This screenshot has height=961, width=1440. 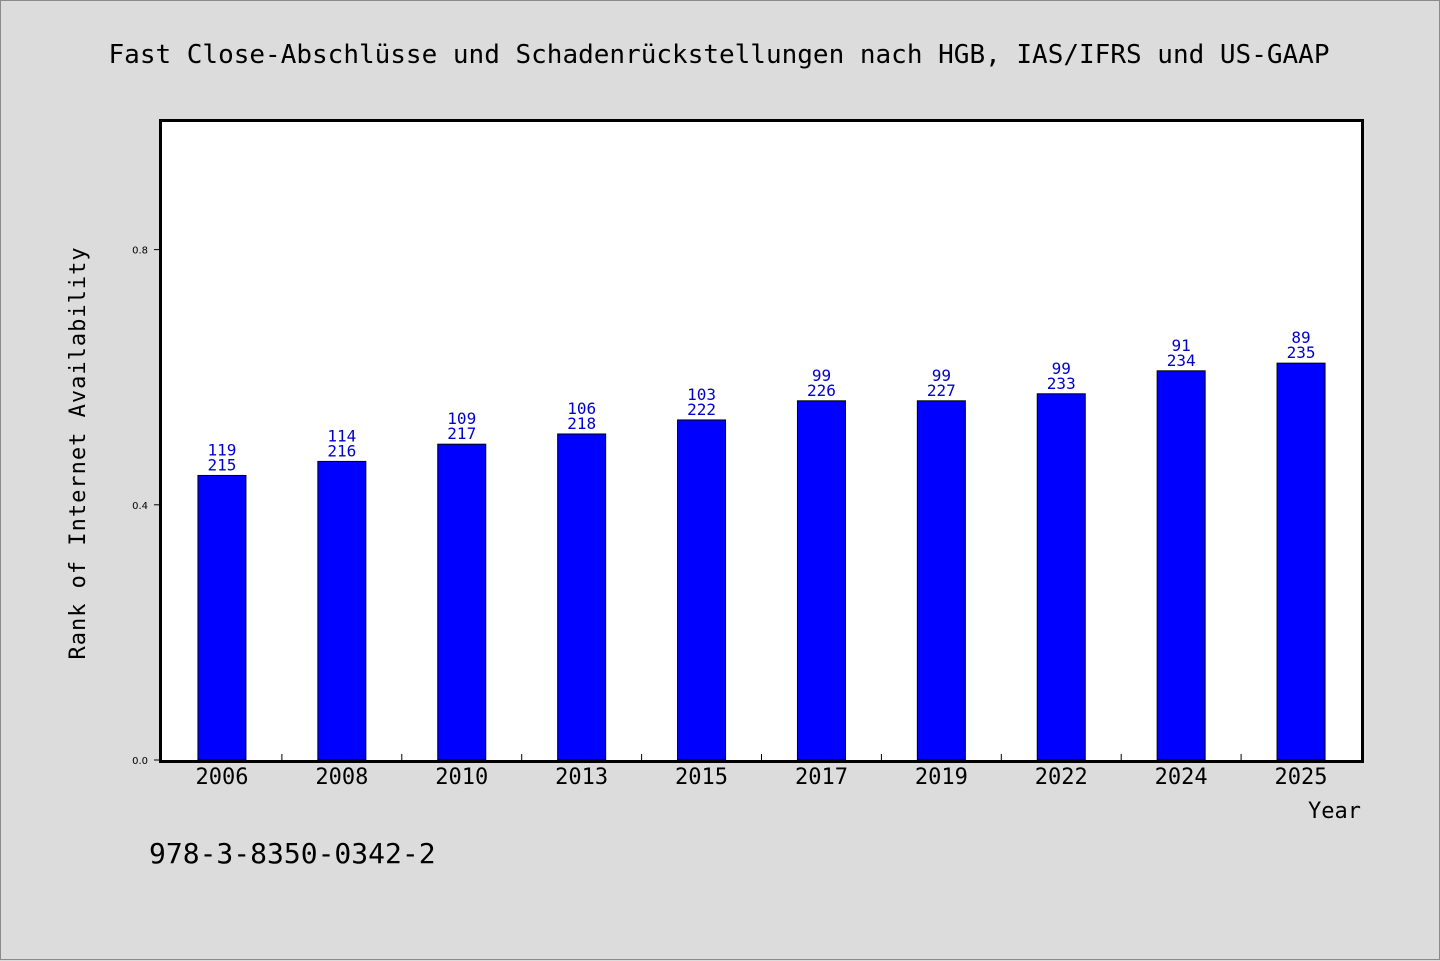 I want to click on data-label-bottom: 217, so click(x=461, y=433).